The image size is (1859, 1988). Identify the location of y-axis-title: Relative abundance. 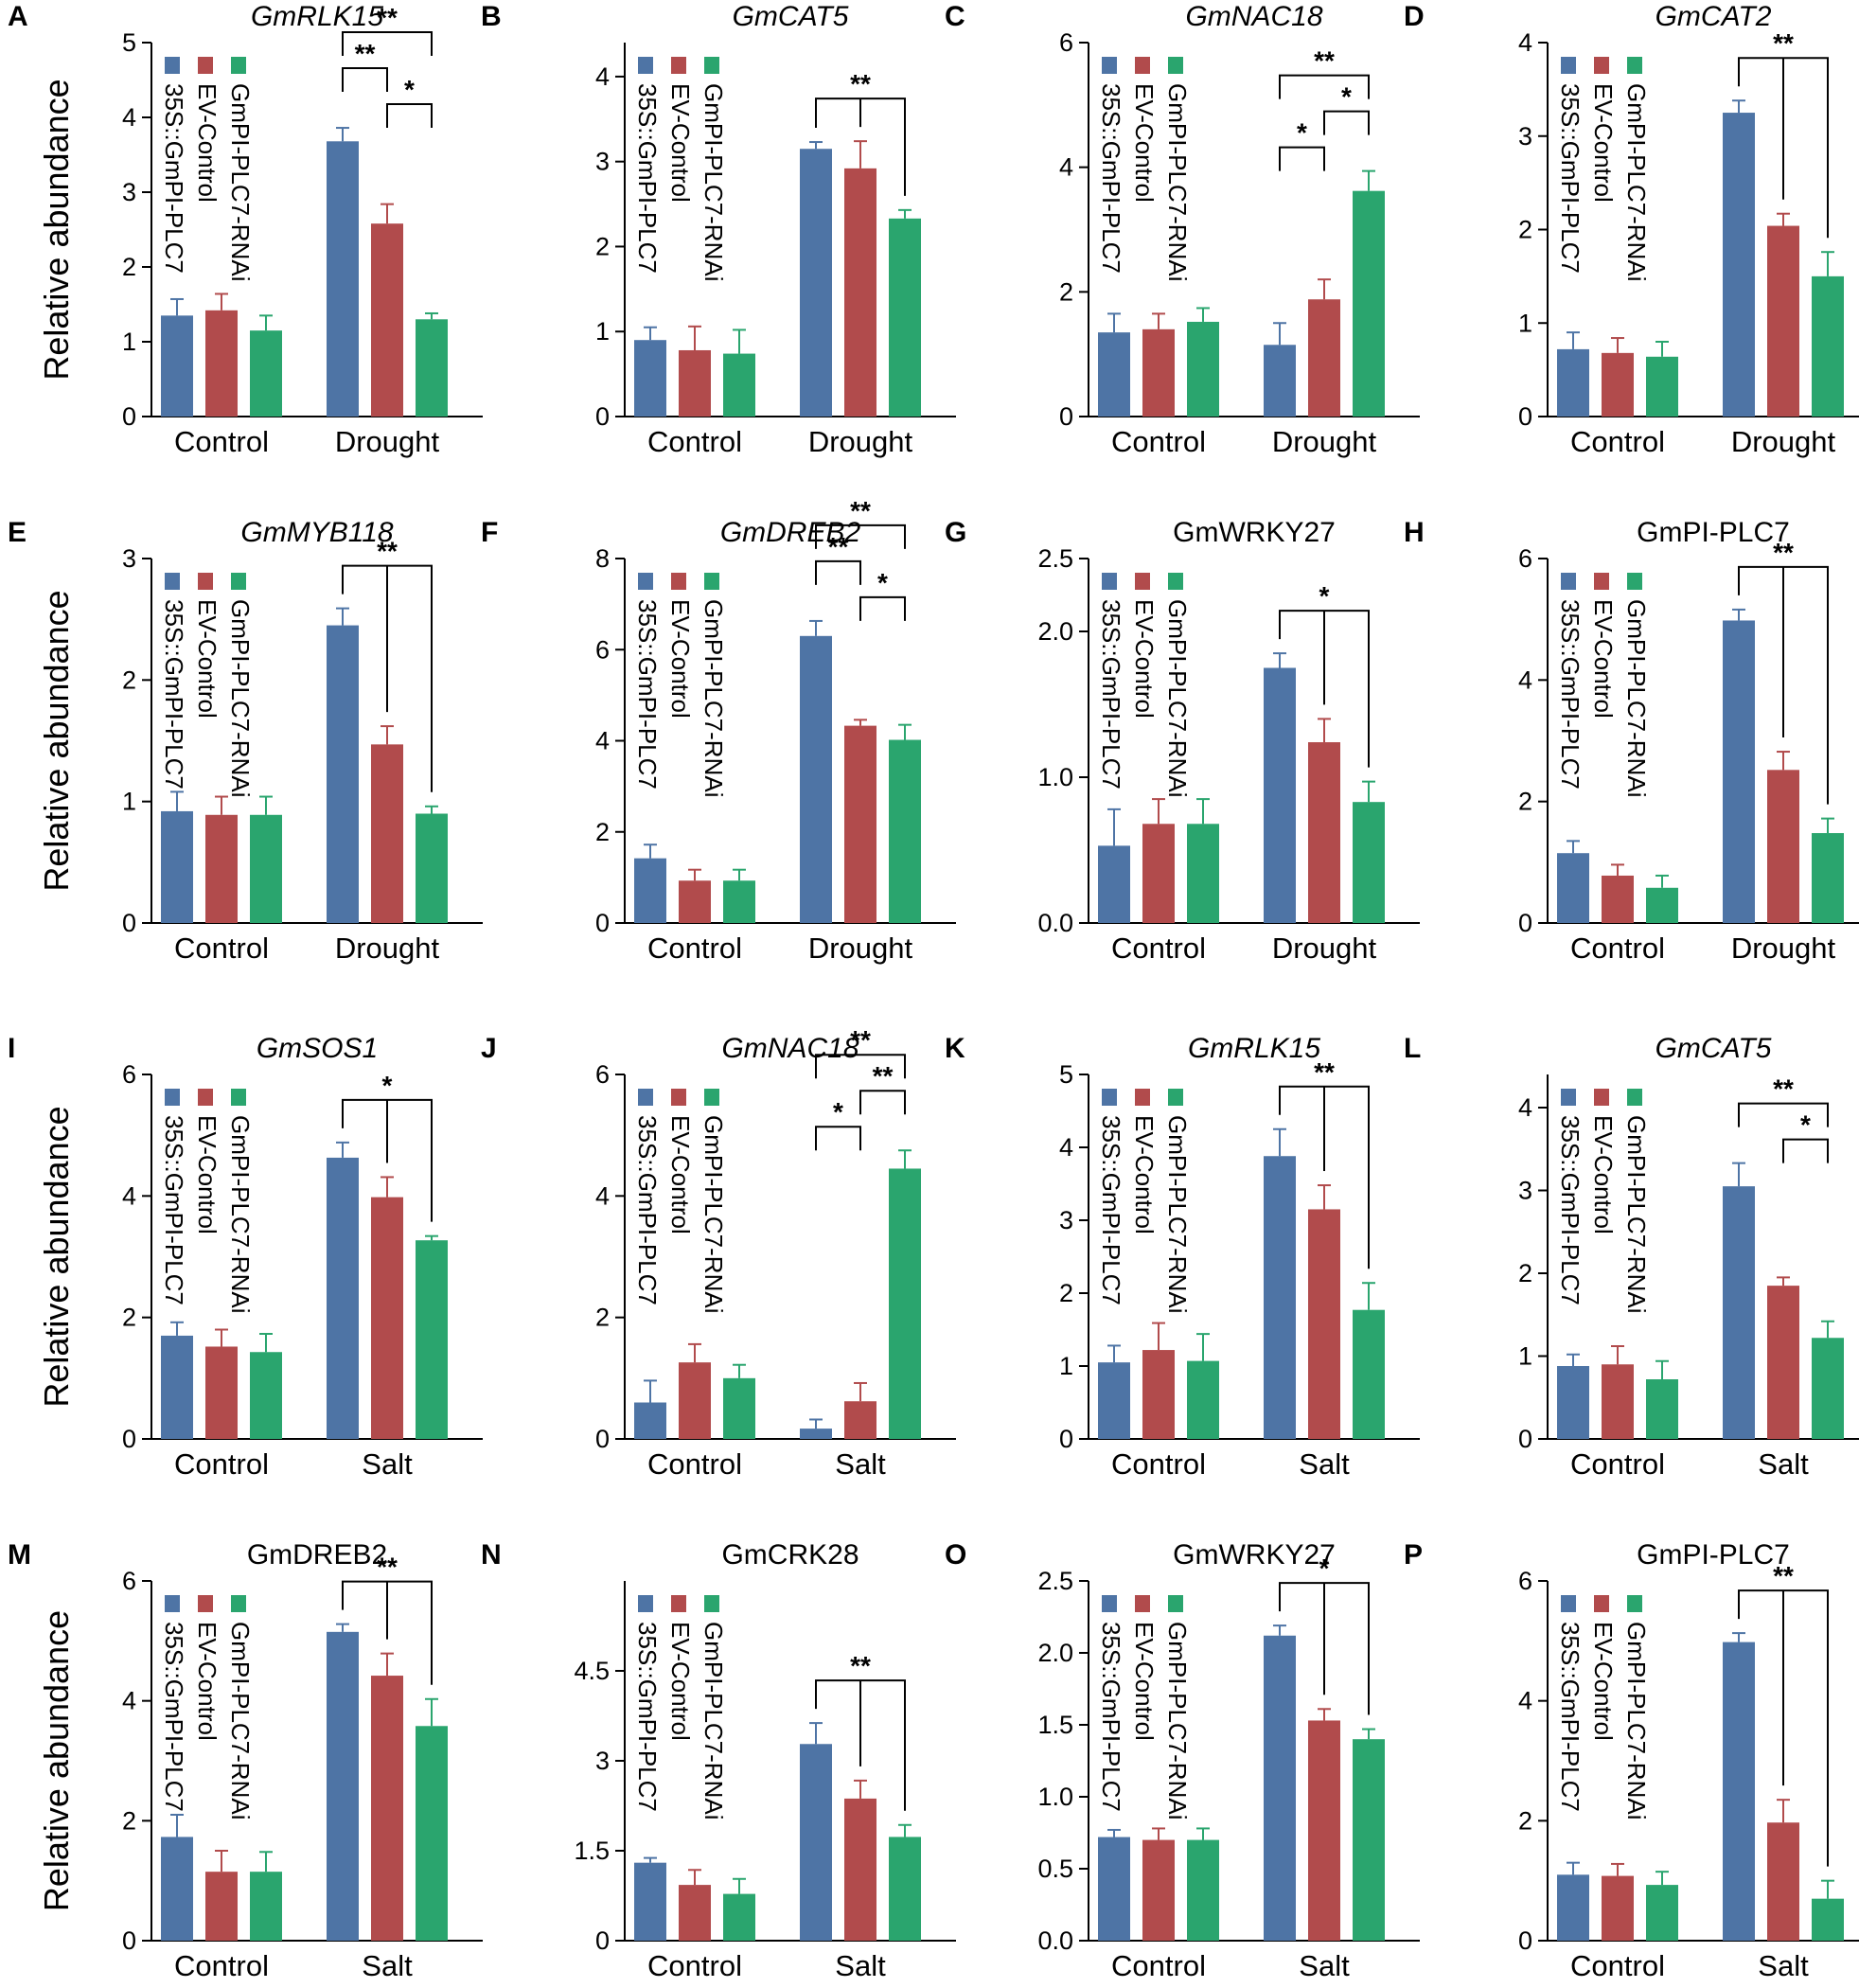
(56, 1256).